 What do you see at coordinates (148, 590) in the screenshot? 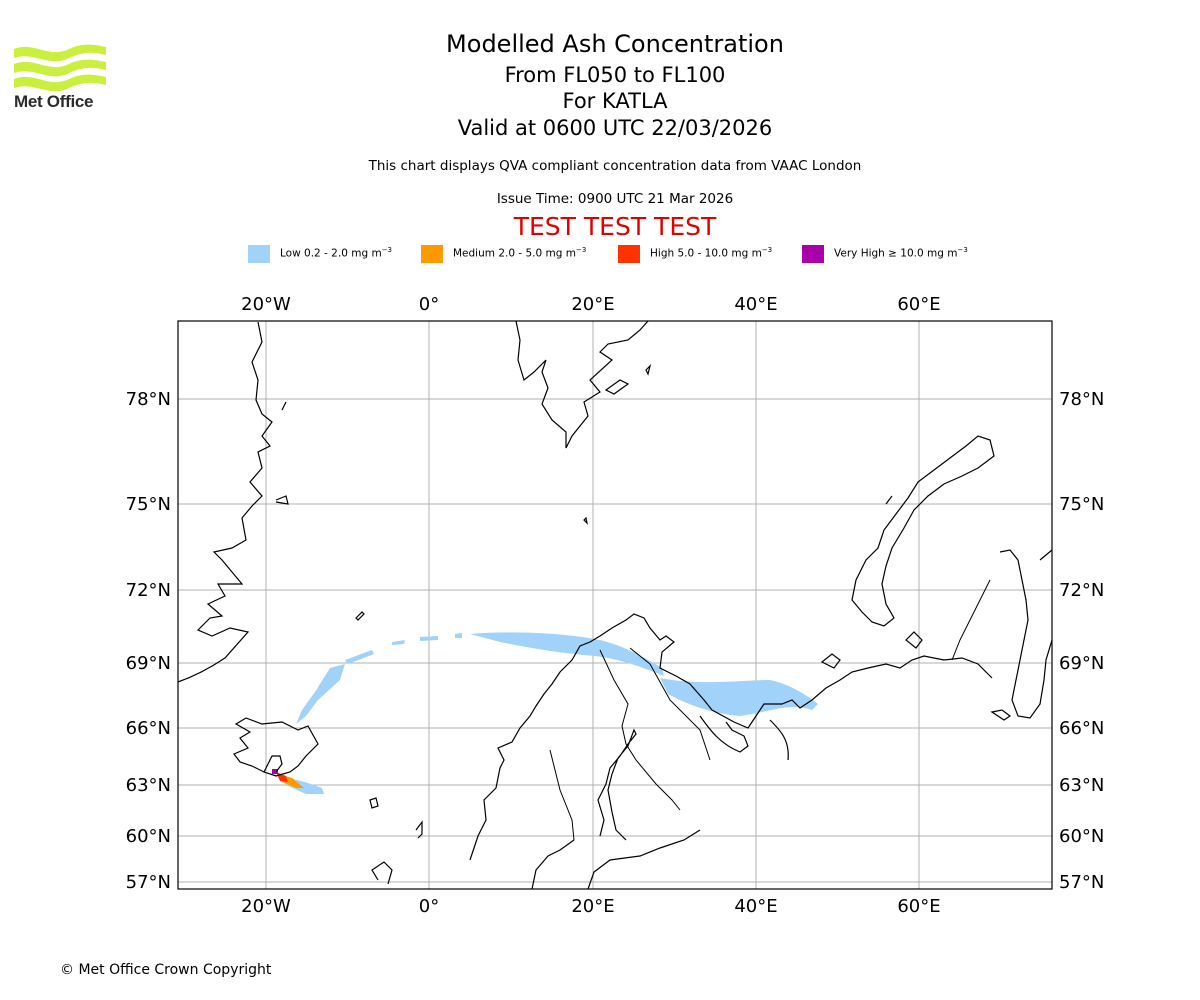
I see `lat-label-left: 72°N` at bounding box center [148, 590].